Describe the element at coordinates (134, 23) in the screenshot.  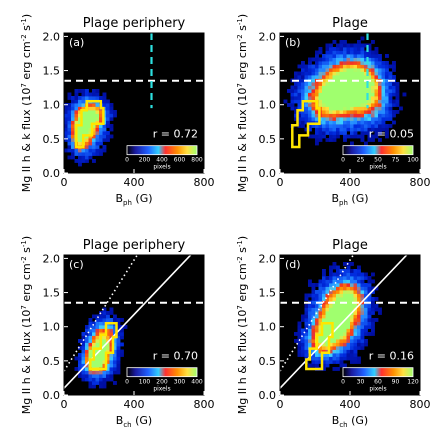
I see `panel-title: Plage periphery` at that location.